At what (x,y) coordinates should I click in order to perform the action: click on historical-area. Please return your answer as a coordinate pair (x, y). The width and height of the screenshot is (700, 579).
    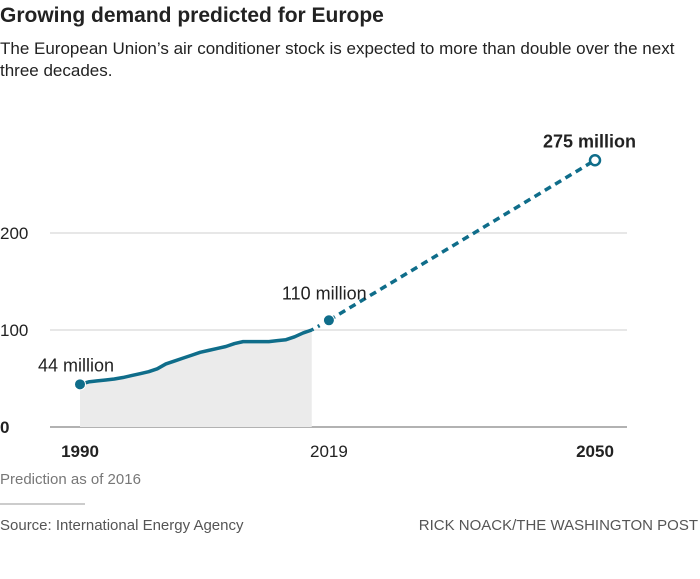
    Looking at the image, I should click on (196, 378).